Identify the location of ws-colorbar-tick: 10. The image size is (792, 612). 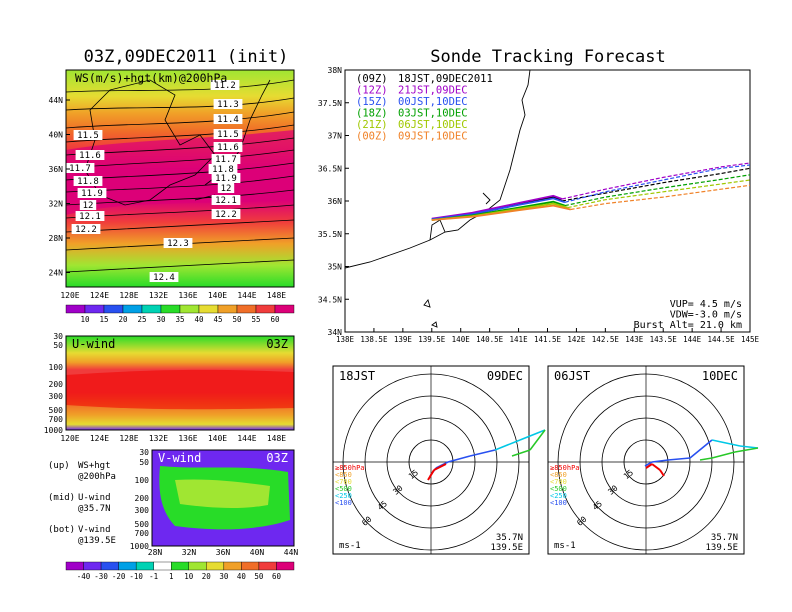
(85, 319).